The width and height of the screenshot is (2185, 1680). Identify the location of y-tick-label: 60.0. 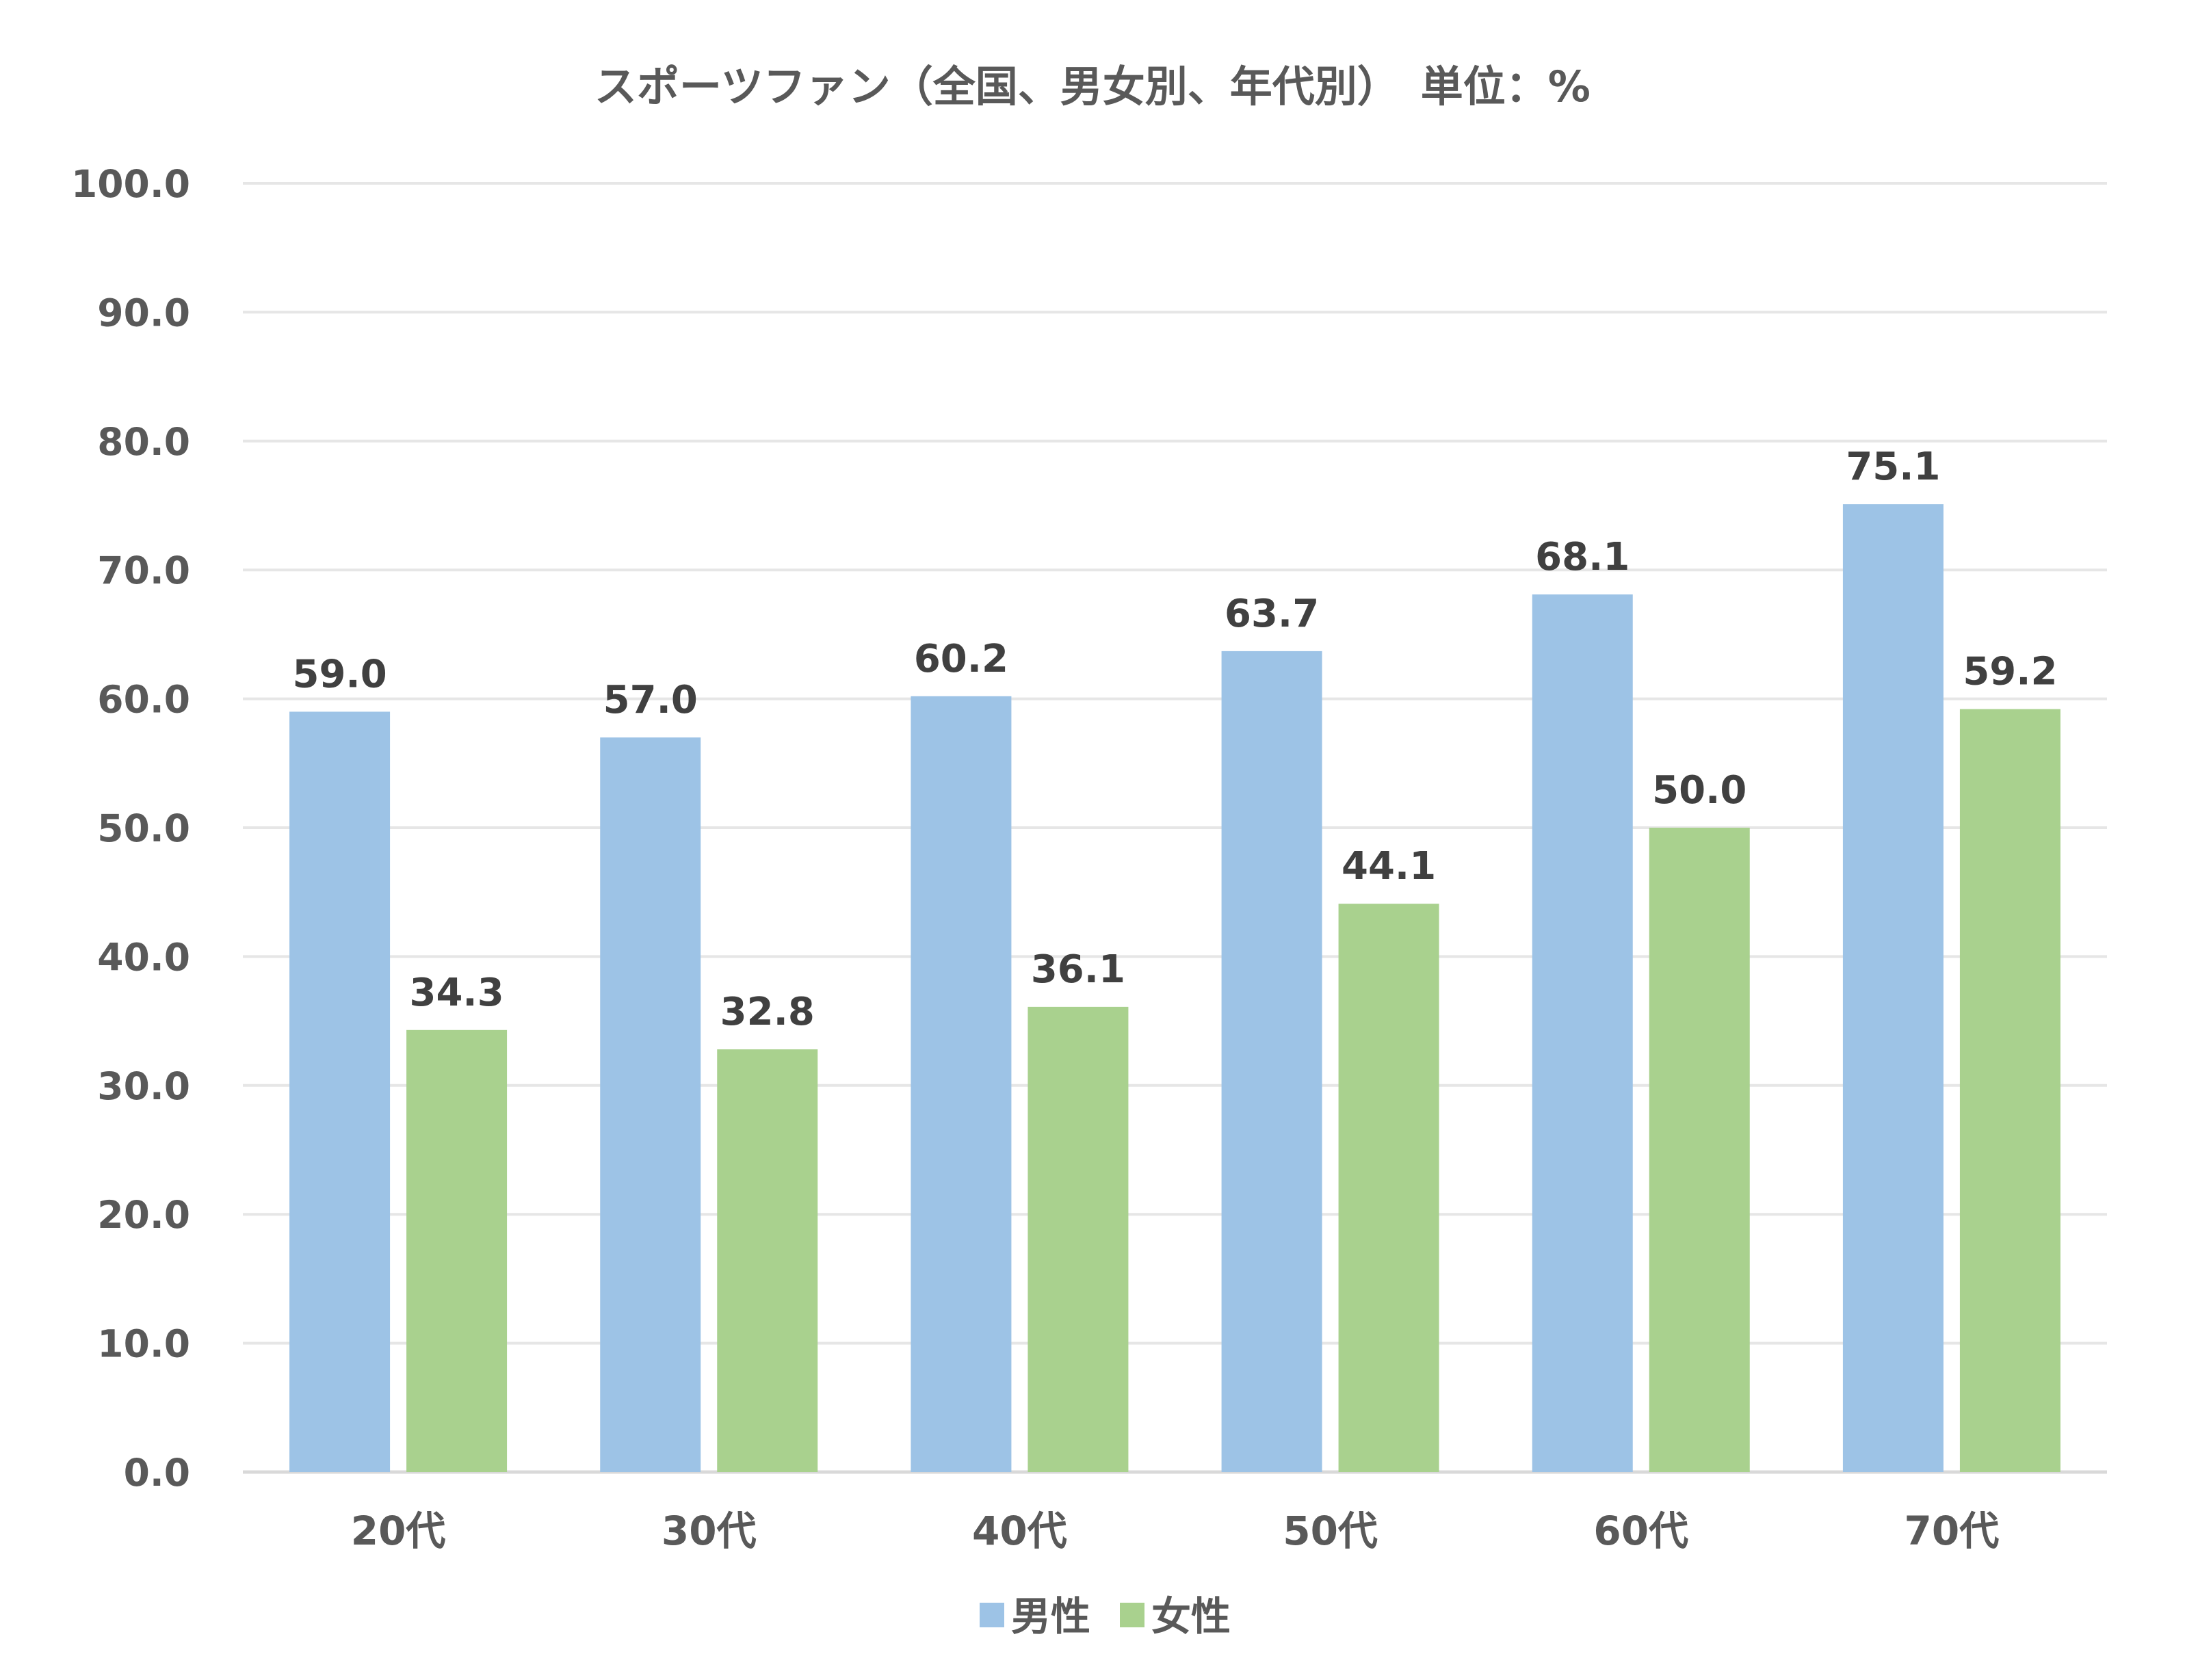
(143, 700).